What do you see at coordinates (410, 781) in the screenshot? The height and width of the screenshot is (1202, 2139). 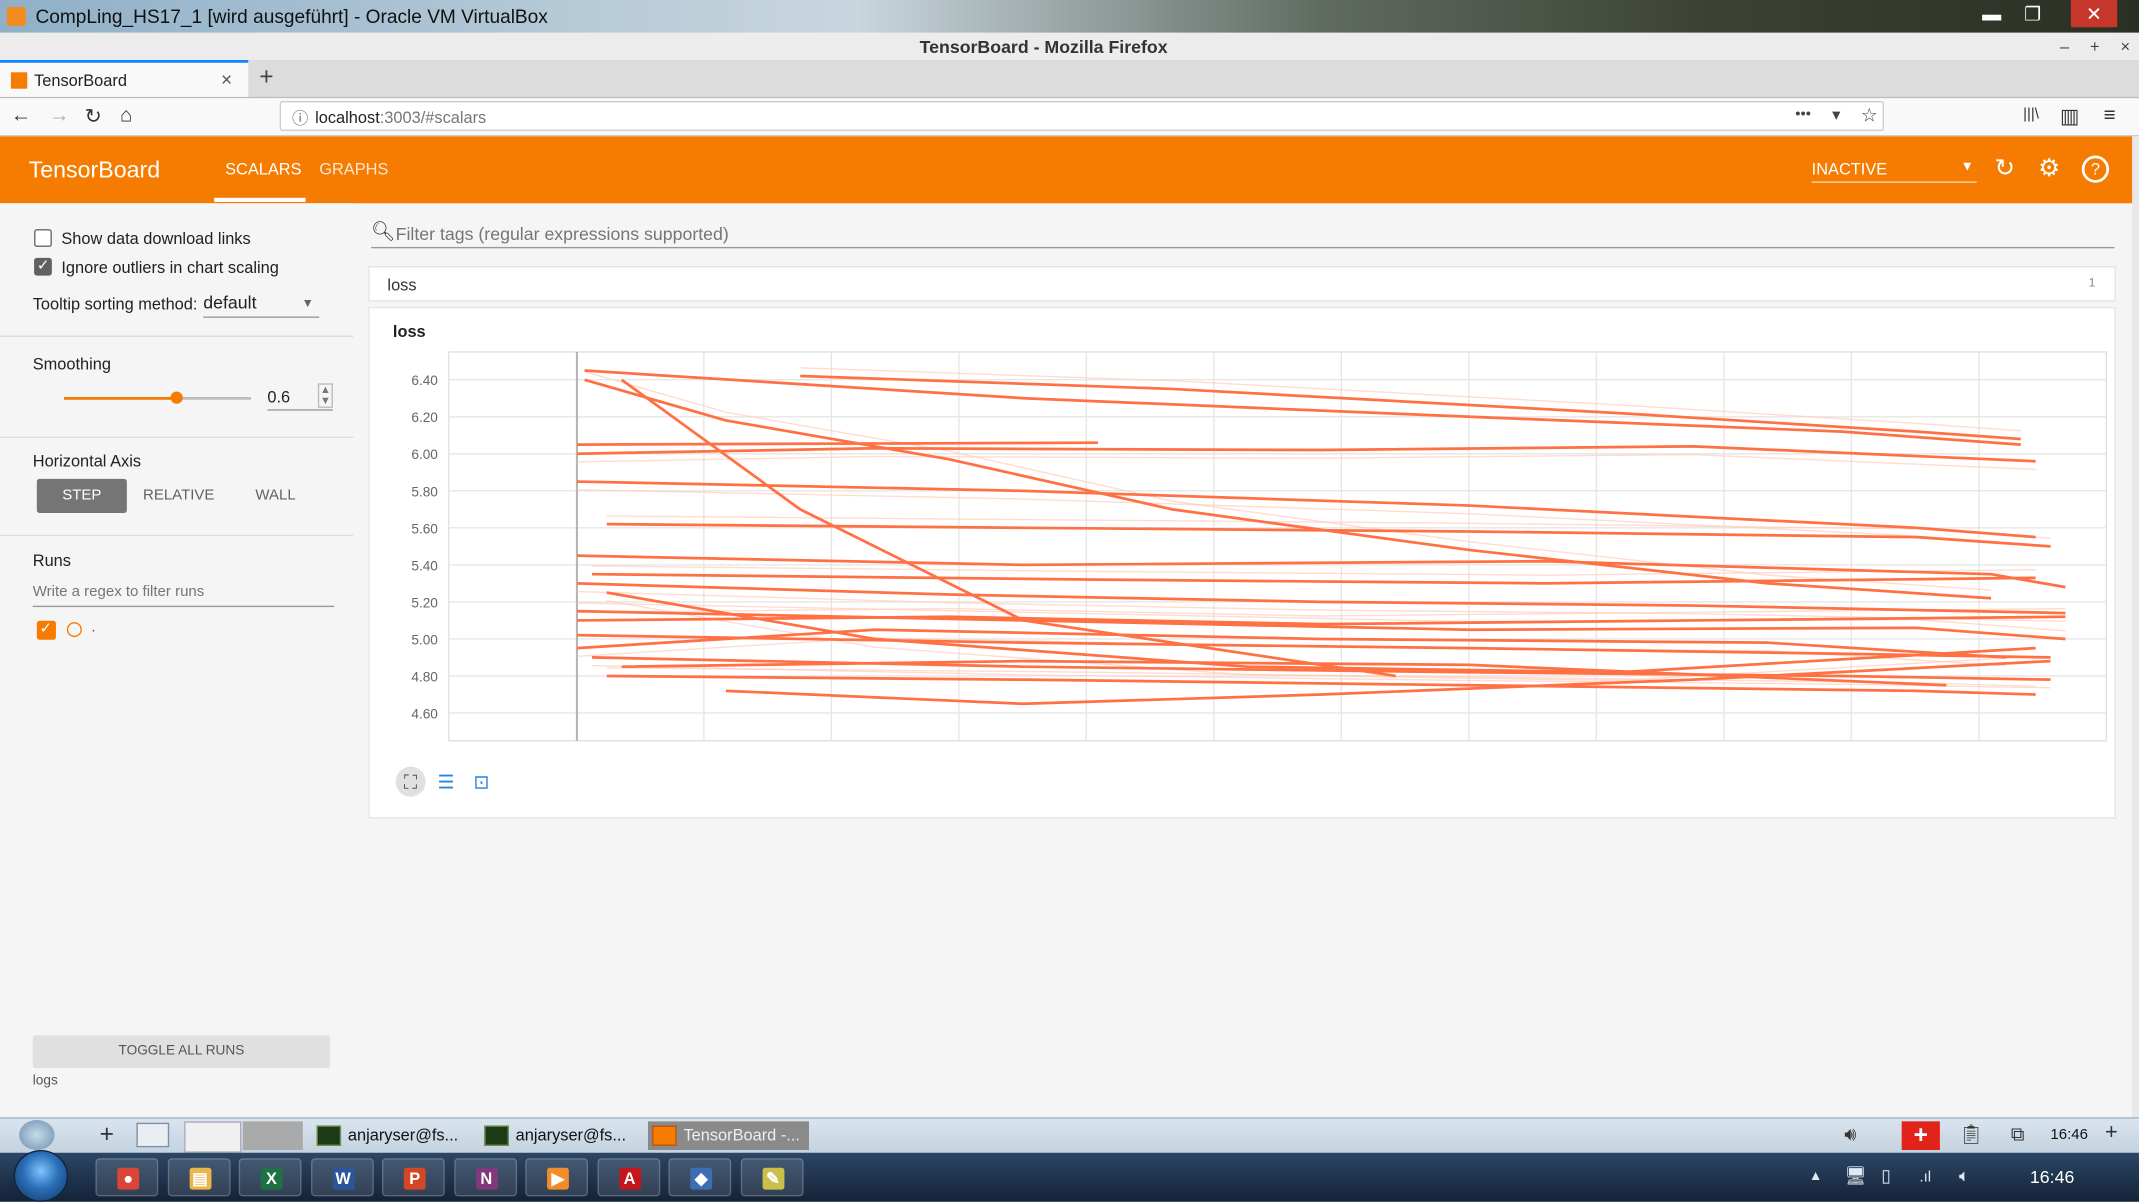 I see `fullscreen-icon: ⛶` at bounding box center [410, 781].